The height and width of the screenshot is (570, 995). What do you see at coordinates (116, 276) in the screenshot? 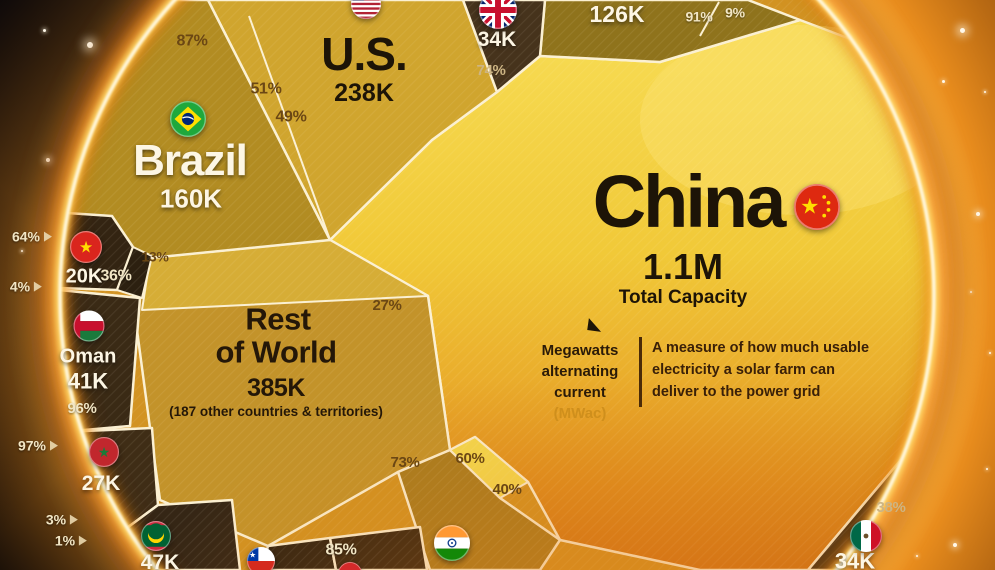
I see `percent-36: 36%` at bounding box center [116, 276].